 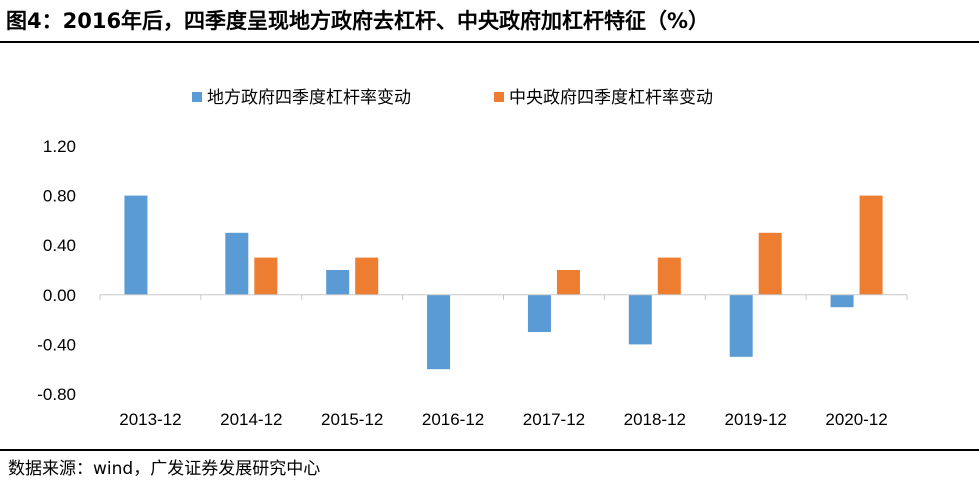 I want to click on x-tick-label: 2020-12, so click(x=856, y=419).